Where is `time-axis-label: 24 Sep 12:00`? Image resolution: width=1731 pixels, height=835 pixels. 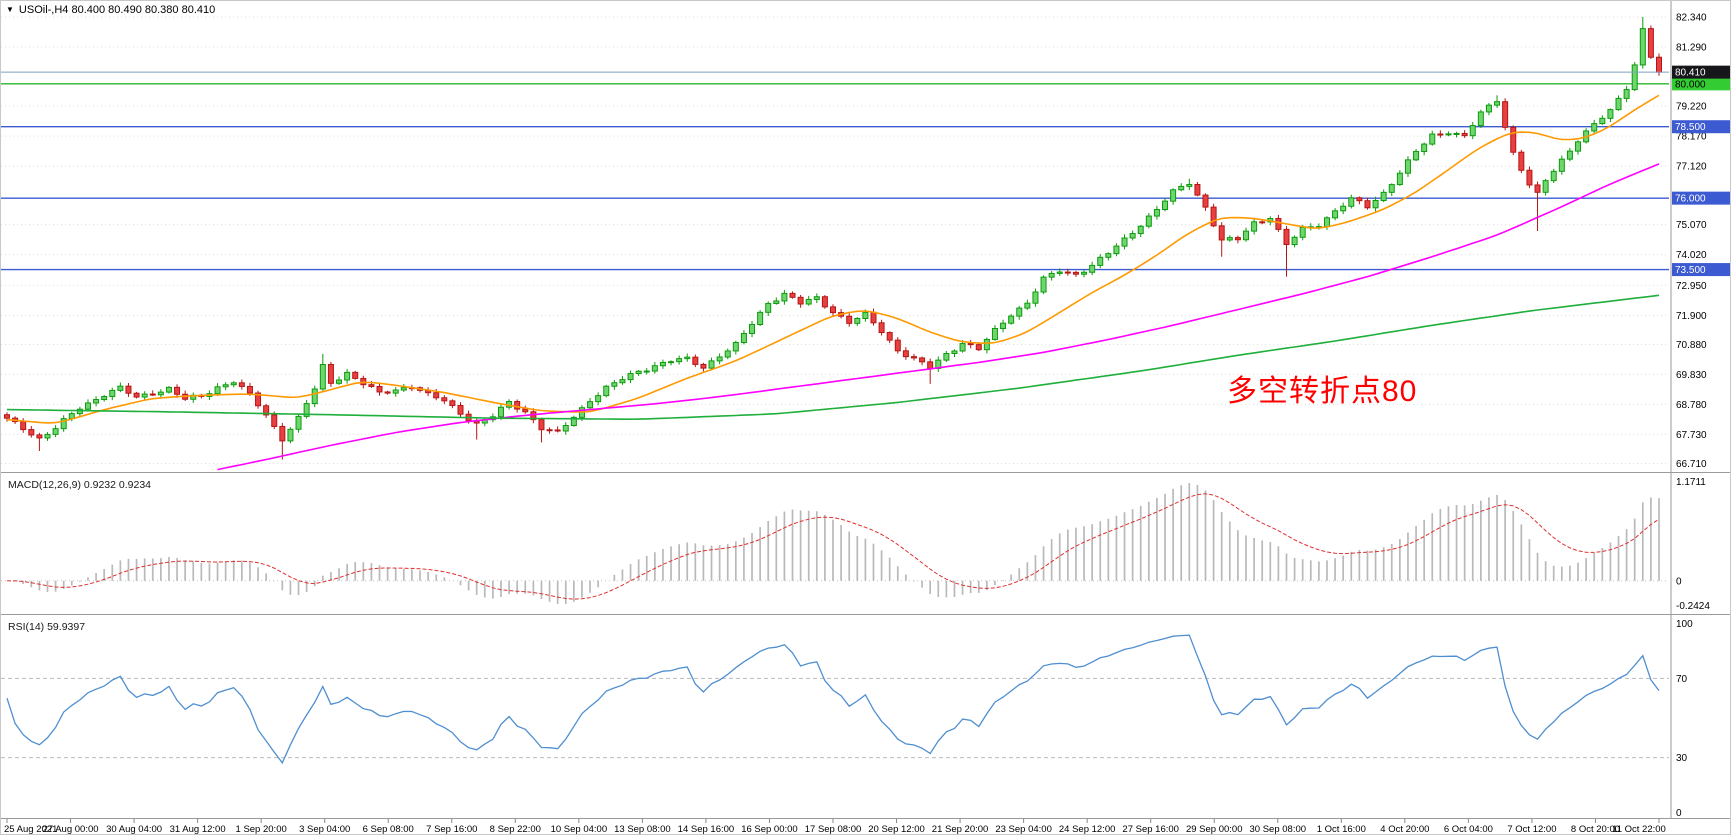
time-axis-label: 24 Sep 12:00 is located at coordinates (1087, 829).